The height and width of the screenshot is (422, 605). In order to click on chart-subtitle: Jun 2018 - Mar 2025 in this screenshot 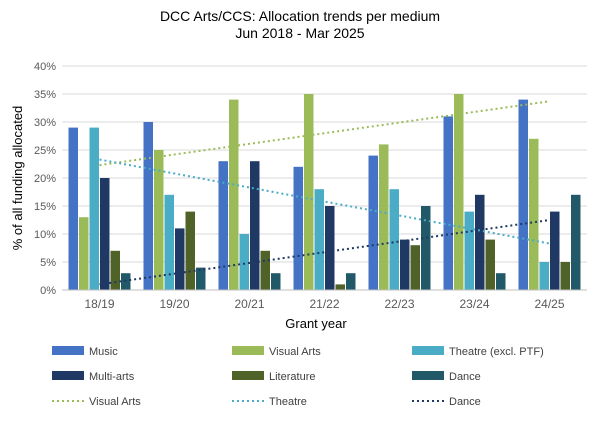, I will do `click(299, 33)`.